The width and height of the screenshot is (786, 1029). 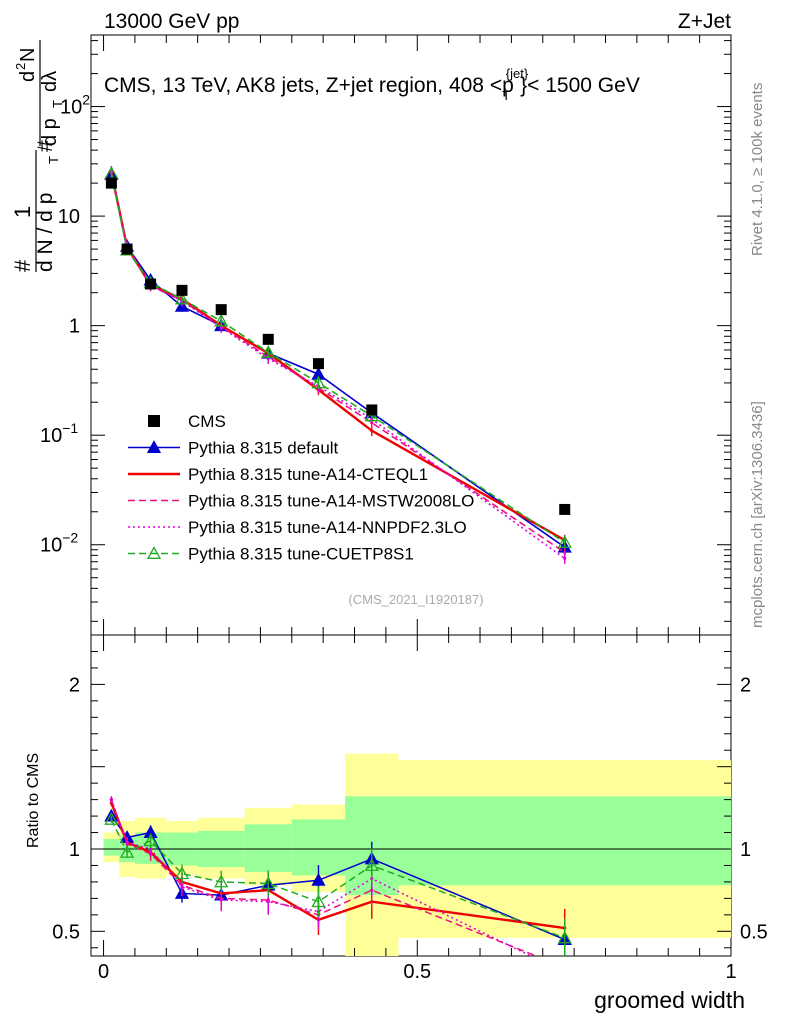 I want to click on header-right: Z+Jet, so click(x=704, y=21).